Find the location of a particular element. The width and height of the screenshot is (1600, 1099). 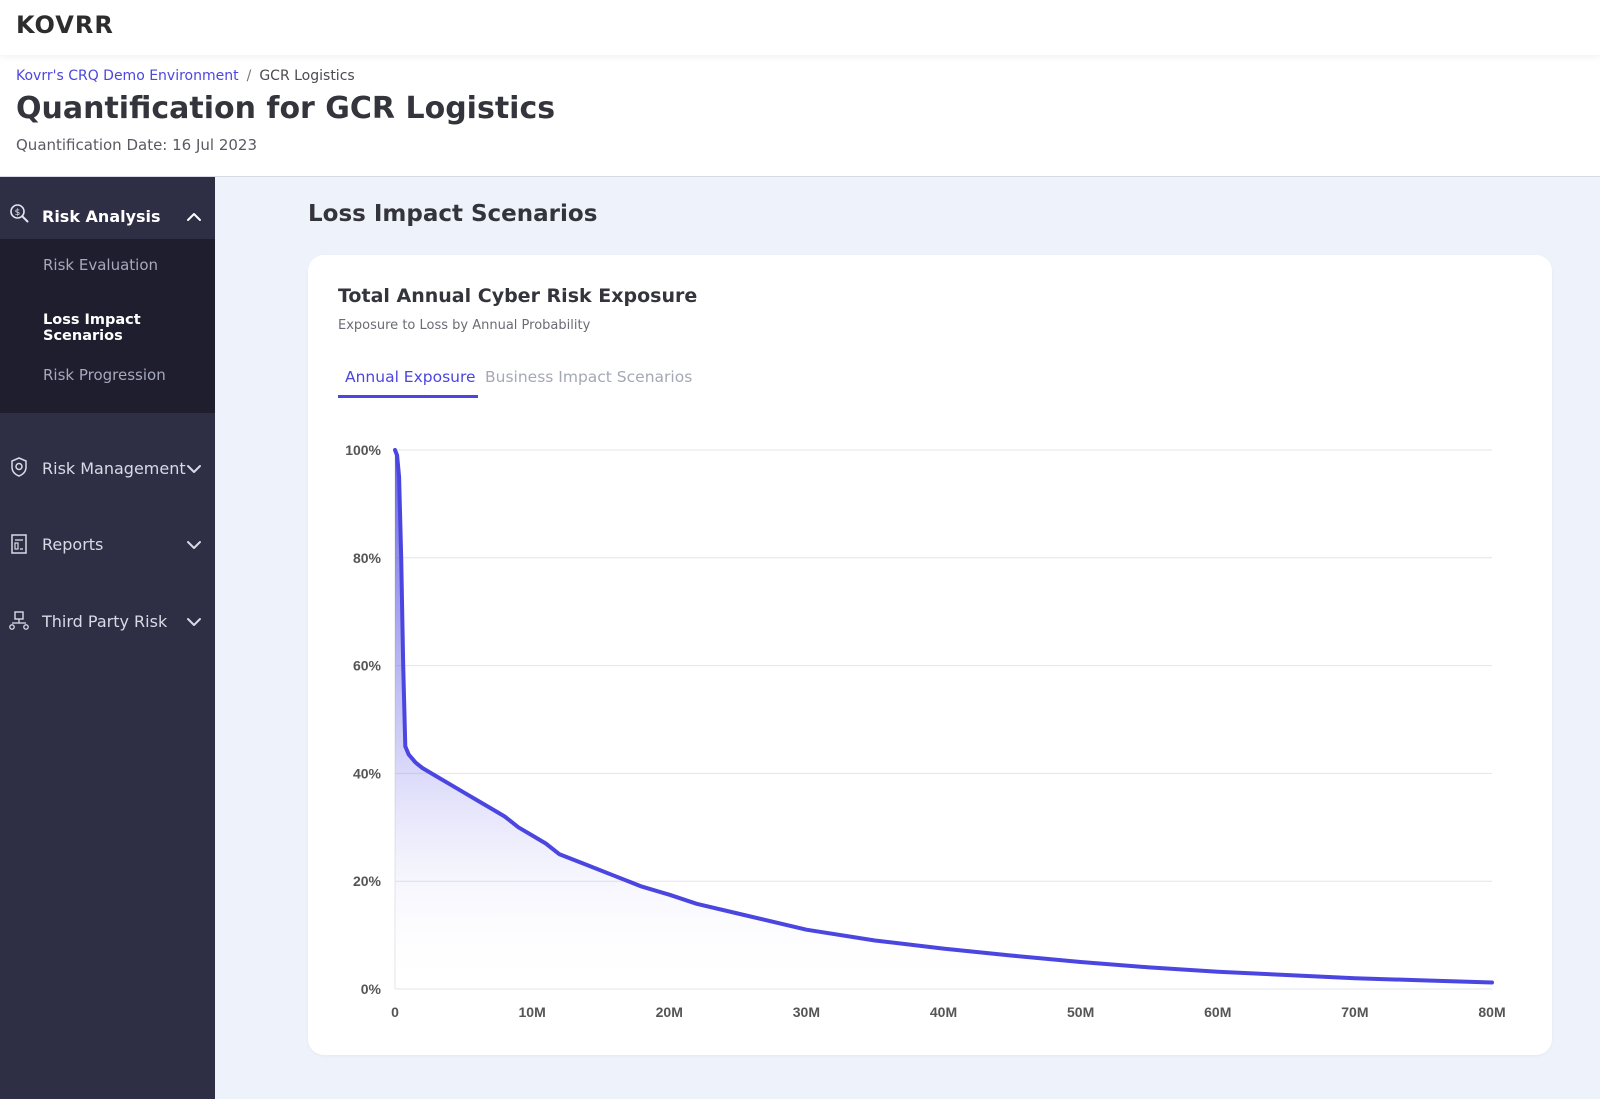

x-tick-label: 30M is located at coordinates (806, 1012).